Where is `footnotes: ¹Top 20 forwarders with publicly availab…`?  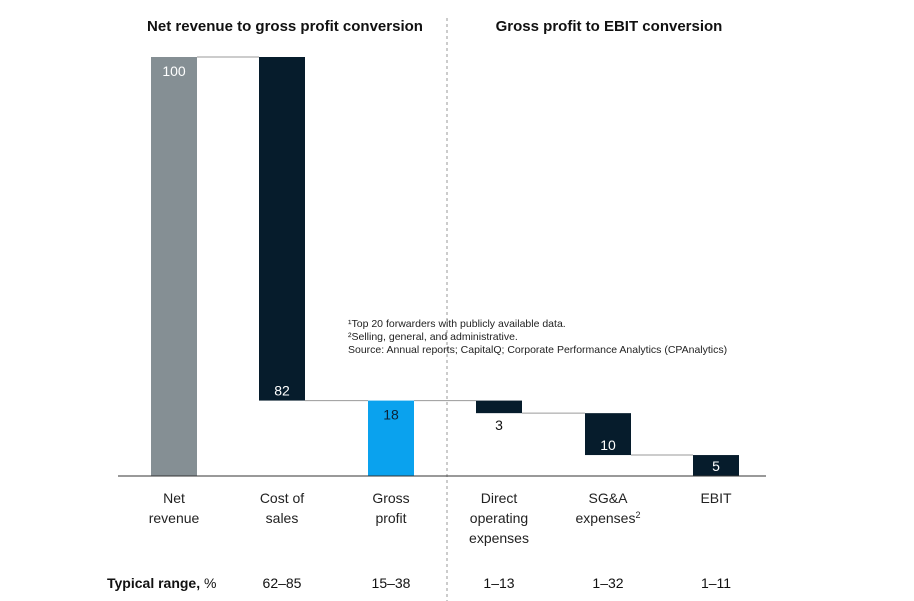 footnotes: ¹Top 20 forwarders with publicly availab… is located at coordinates (537, 337).